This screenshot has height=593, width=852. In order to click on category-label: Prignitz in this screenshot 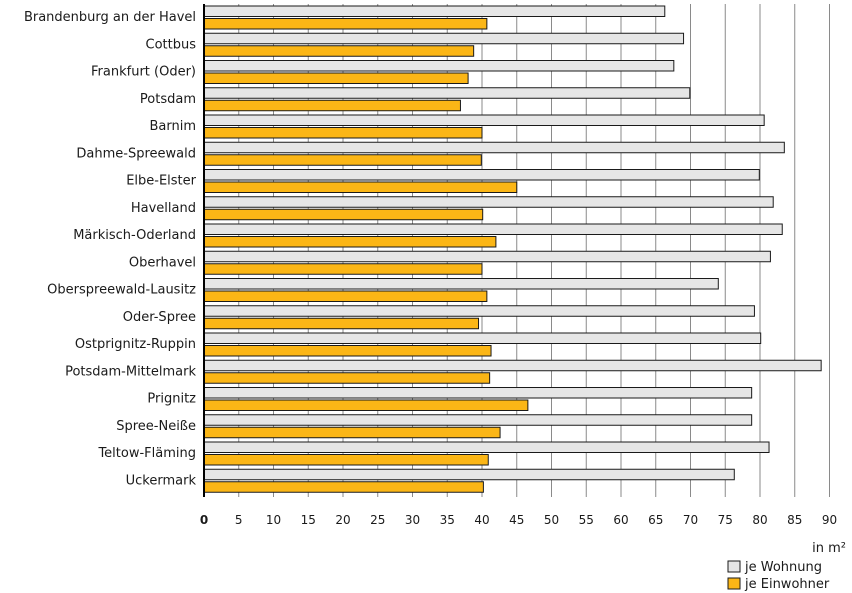, I will do `click(171, 399)`.